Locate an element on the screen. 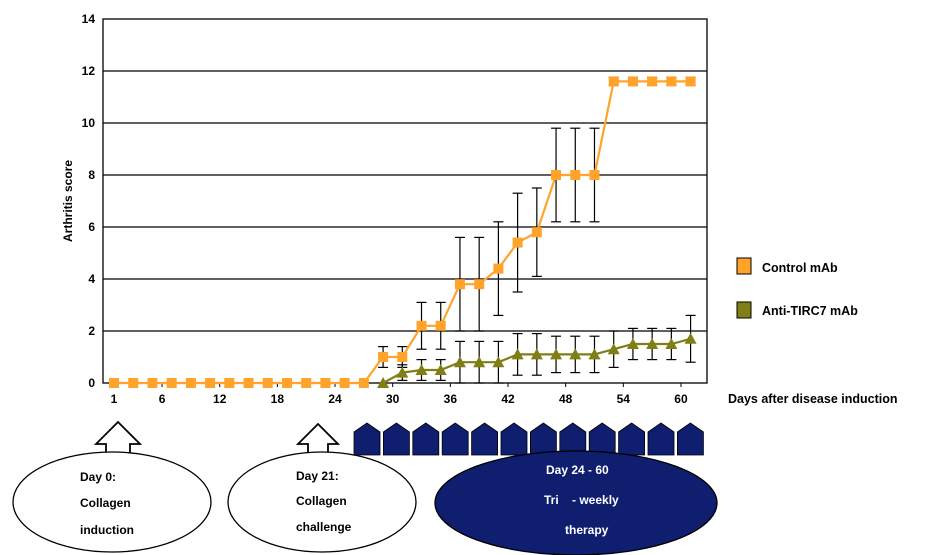  legend-item-control: Control mAb is located at coordinates (787, 266).